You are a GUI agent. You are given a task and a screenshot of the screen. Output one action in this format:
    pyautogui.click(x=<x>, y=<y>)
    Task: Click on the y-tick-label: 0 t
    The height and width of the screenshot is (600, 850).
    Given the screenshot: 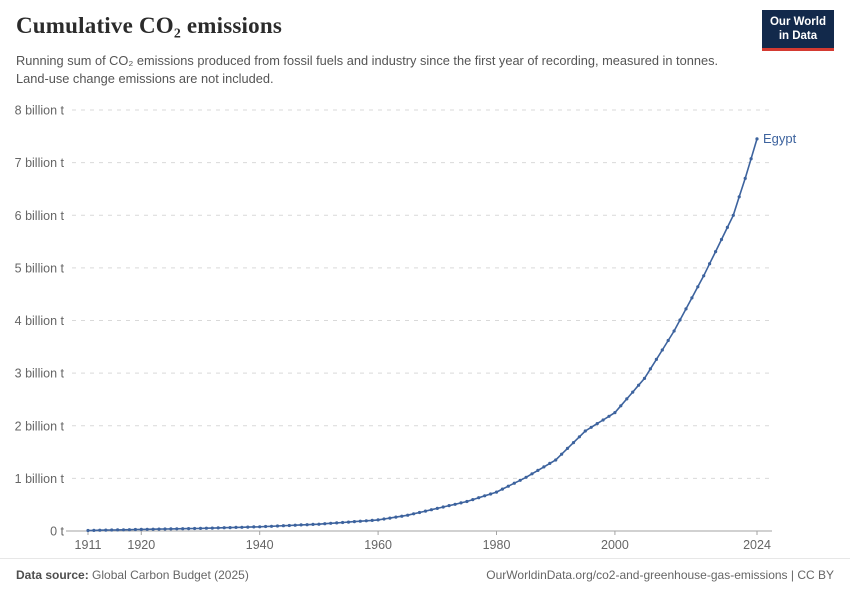 What is the action you would take?
    pyautogui.click(x=57, y=532)
    